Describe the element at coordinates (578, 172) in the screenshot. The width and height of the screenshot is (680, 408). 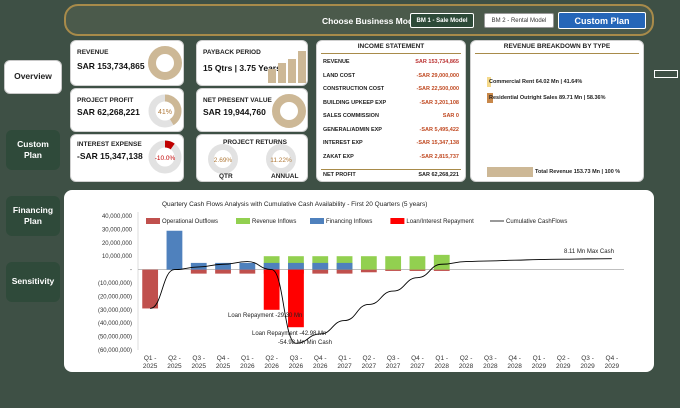
I see `total-revenue-label: Total Revenue 153.73 Mn | 100 %` at that location.